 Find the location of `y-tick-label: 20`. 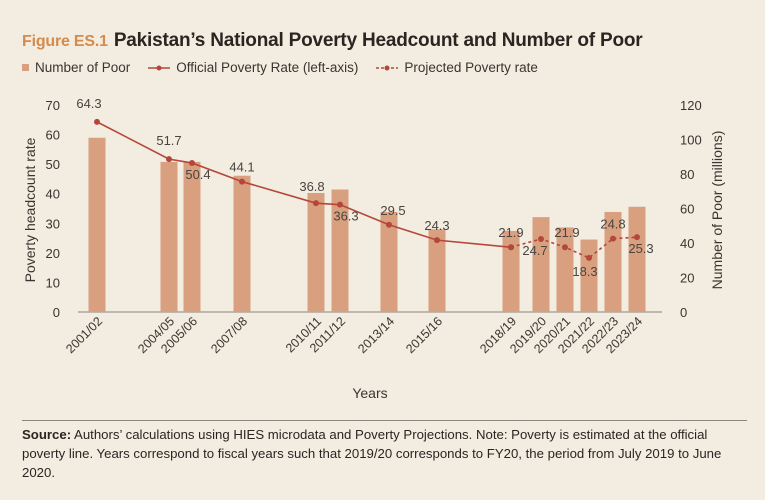

y-tick-label: 20 is located at coordinates (53, 253).